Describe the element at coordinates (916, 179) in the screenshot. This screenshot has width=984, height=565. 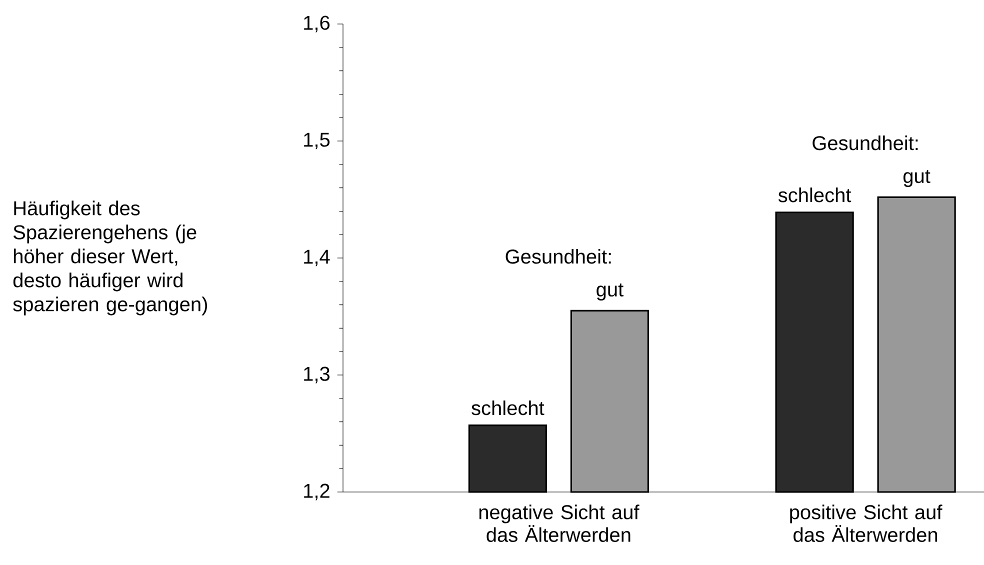
I see `series-label: gut` at that location.